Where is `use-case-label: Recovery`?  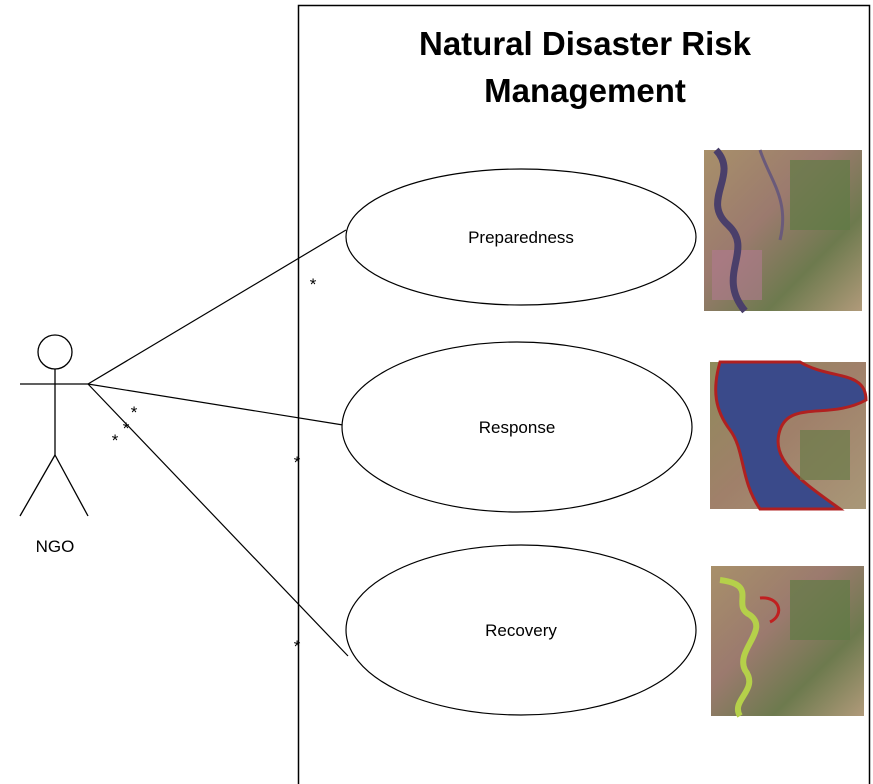 use-case-label: Recovery is located at coordinates (521, 630).